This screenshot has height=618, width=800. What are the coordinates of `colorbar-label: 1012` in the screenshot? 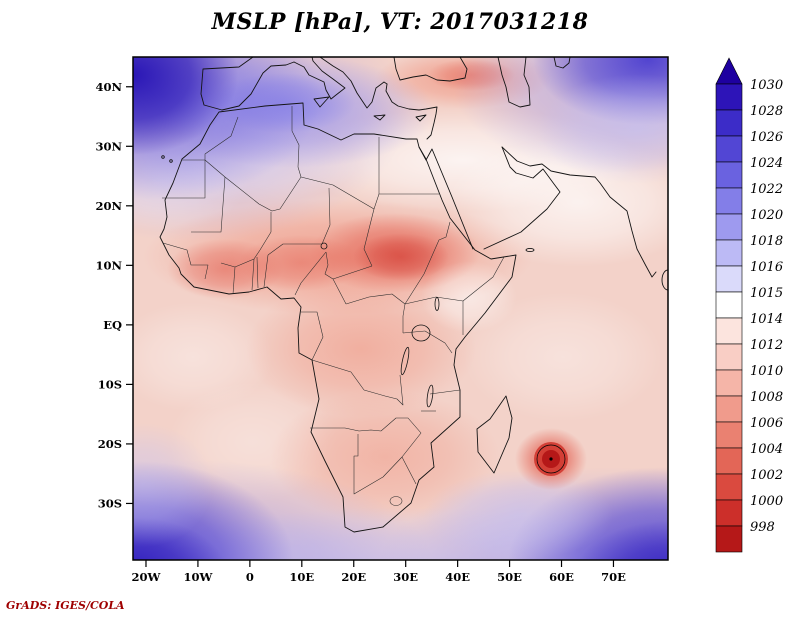 It's located at (766, 345).